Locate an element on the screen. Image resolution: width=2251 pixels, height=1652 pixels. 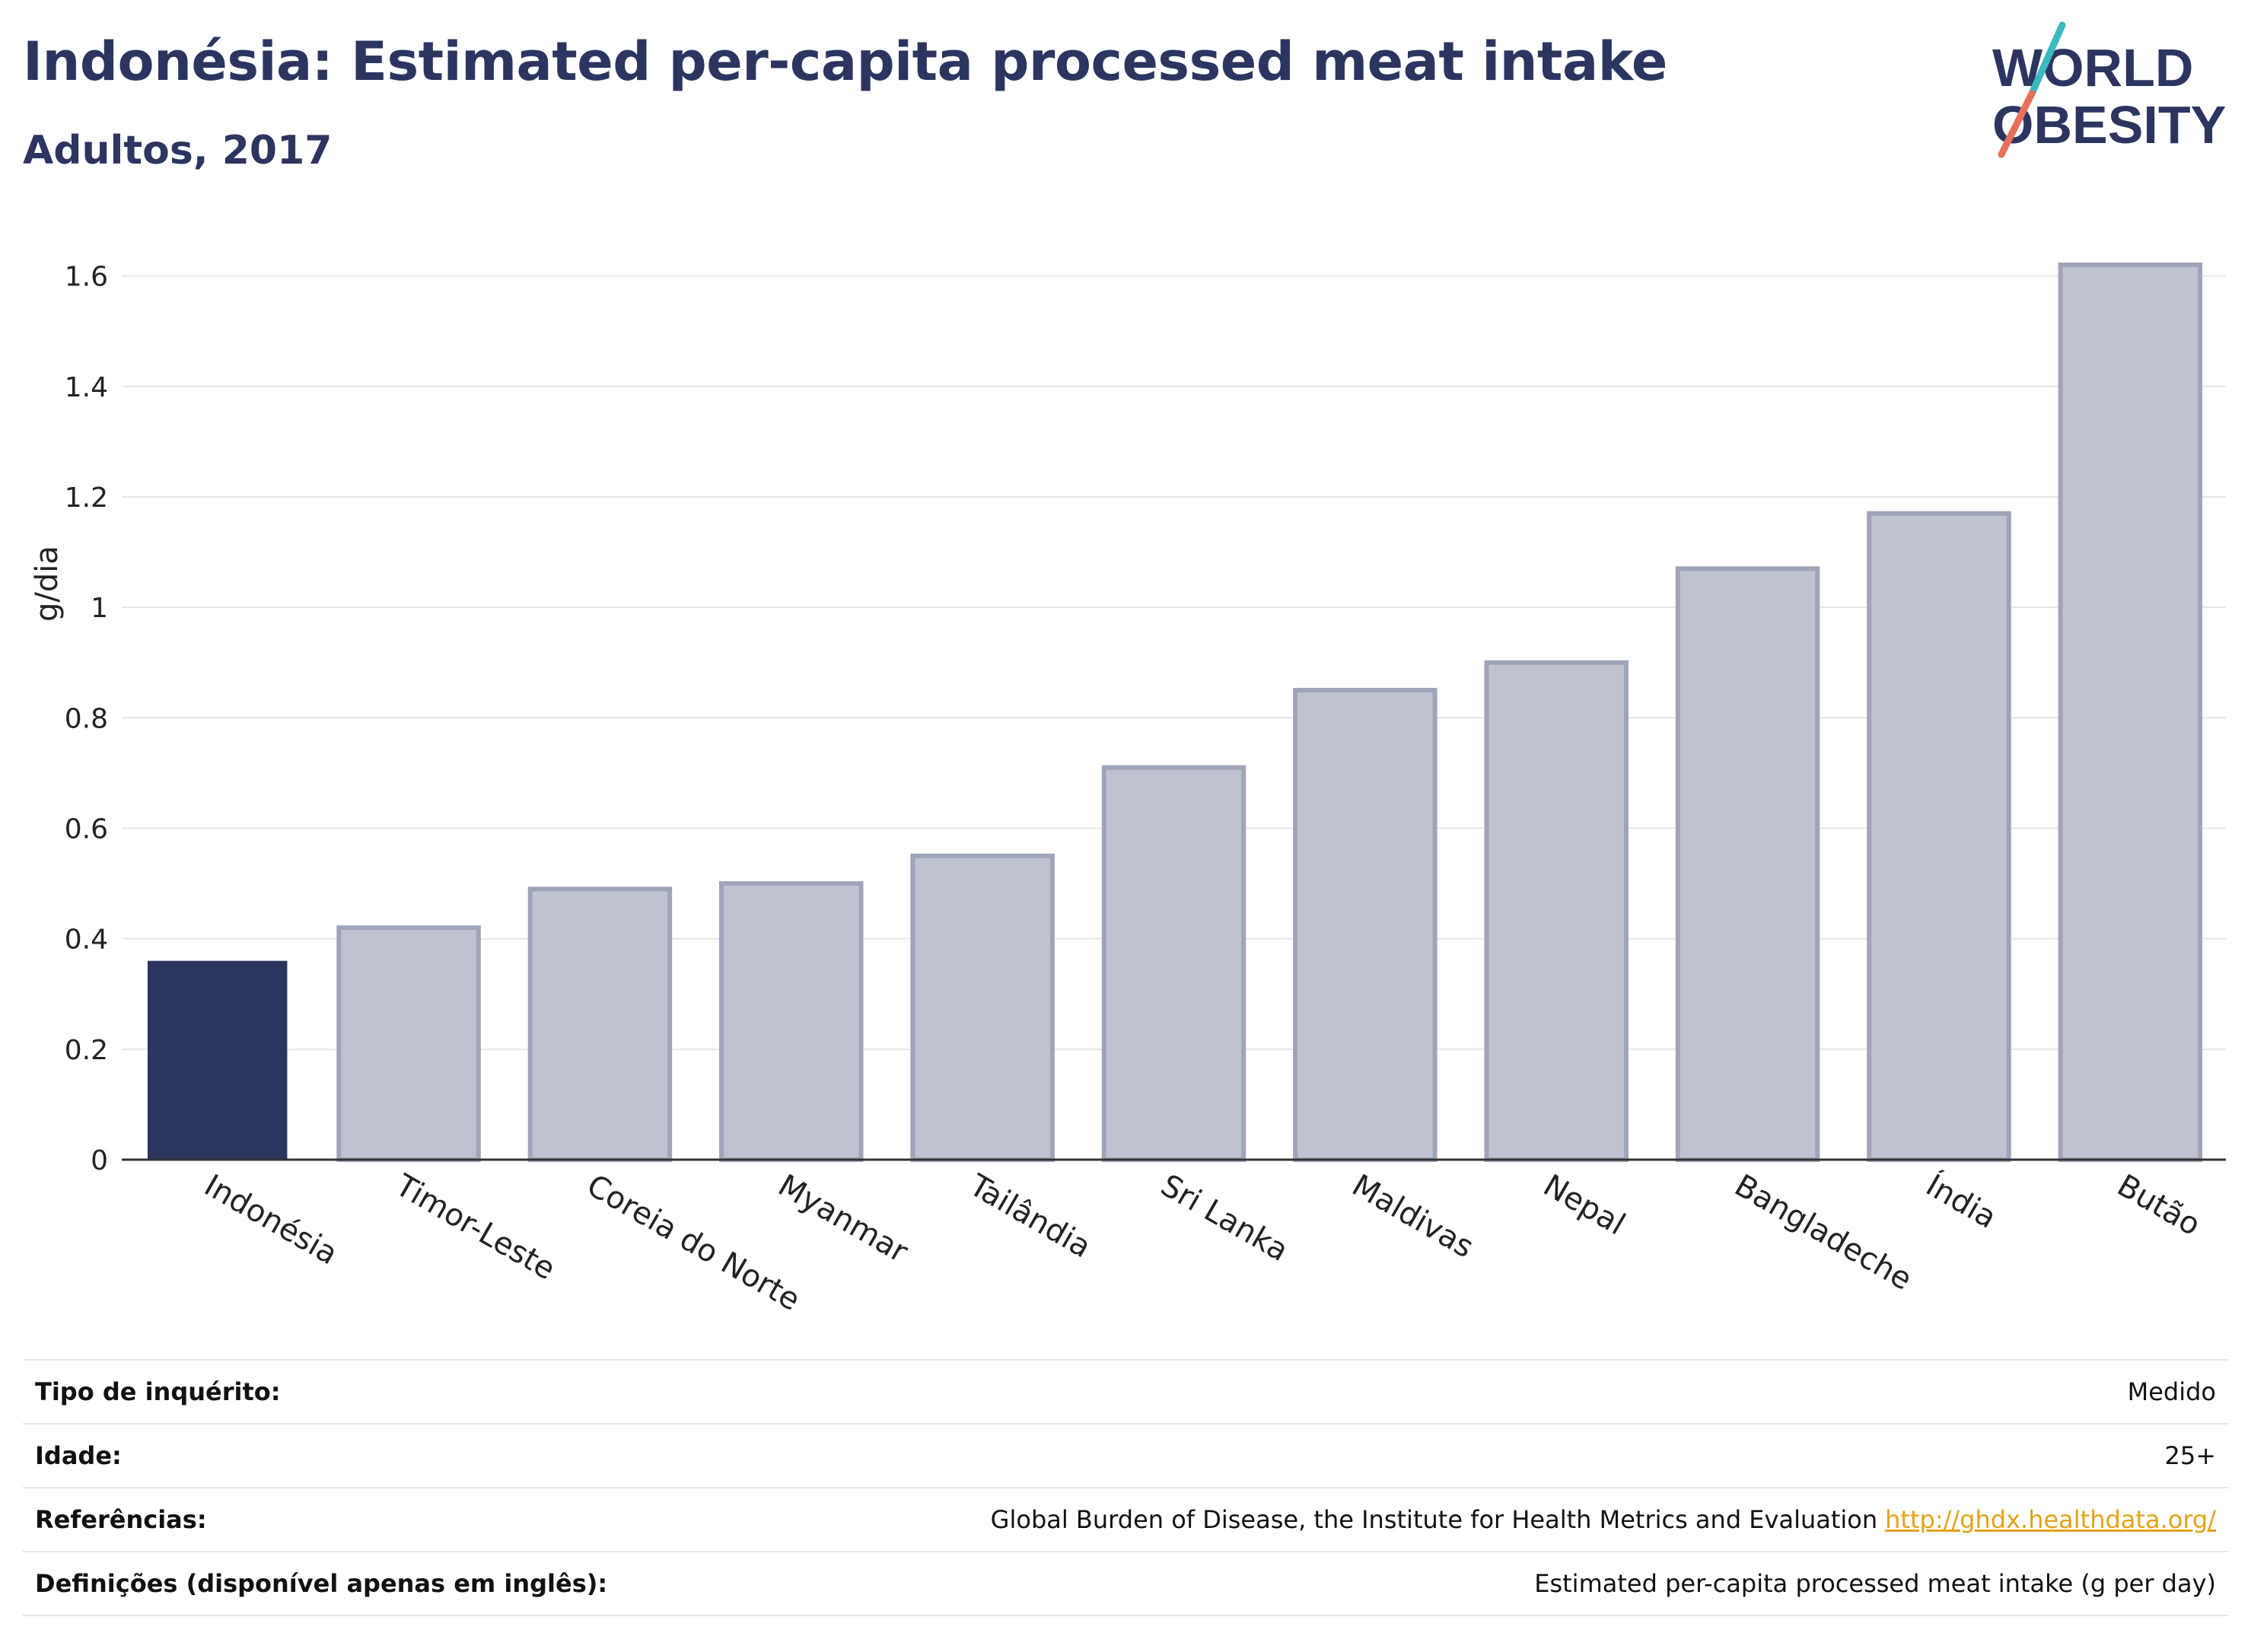
x-tick-label: Indonésia is located at coordinates (271, 1220).